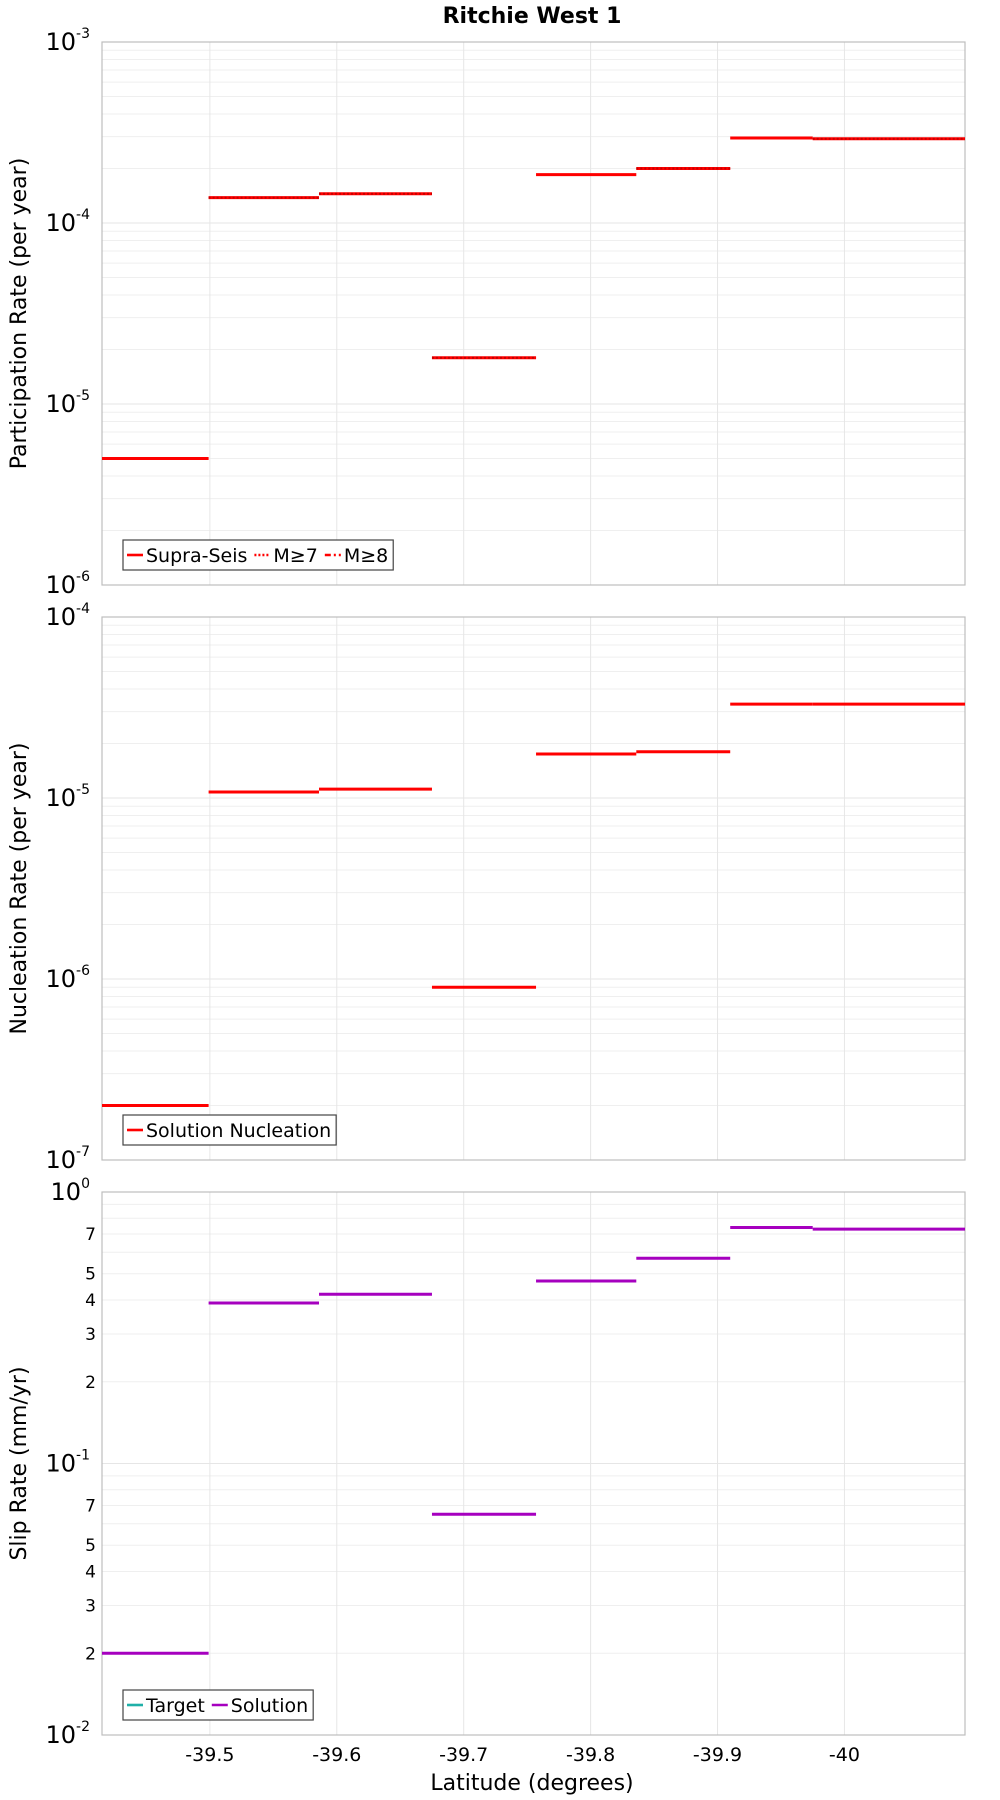  Describe the element at coordinates (19, 889) in the screenshot. I see `y-axis-label: Nucleation Rate (per year)` at that location.